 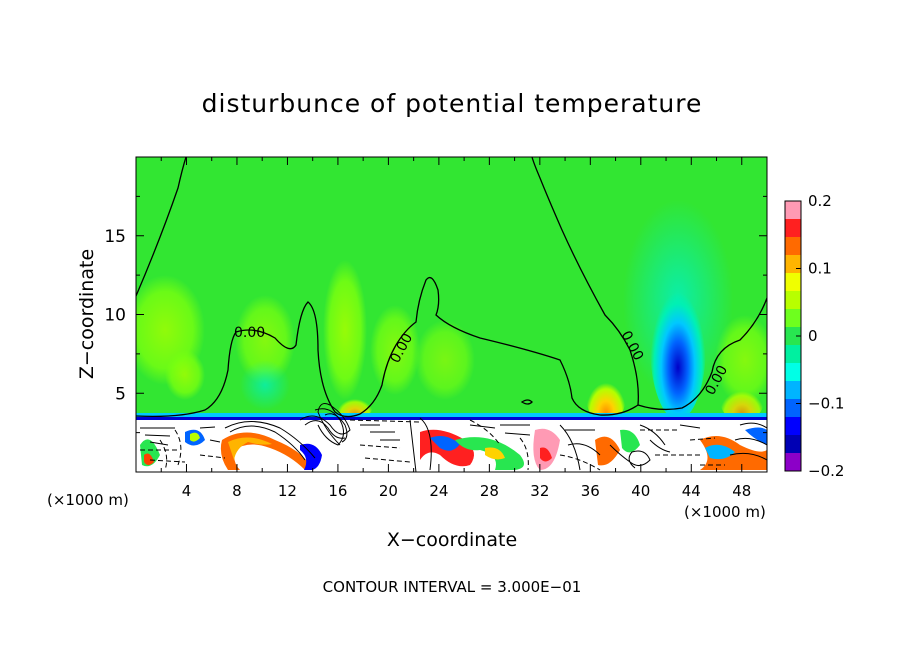 I want to click on x-tick-label: 48, so click(x=741, y=491).